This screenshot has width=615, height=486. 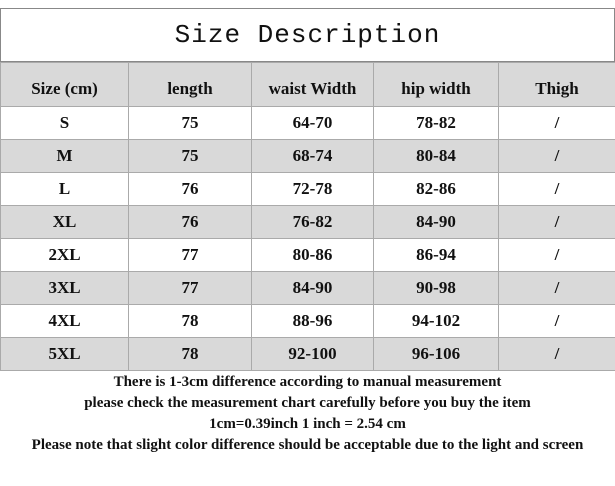 What do you see at coordinates (436, 321) in the screenshot?
I see `table-cell: 94-102` at bounding box center [436, 321].